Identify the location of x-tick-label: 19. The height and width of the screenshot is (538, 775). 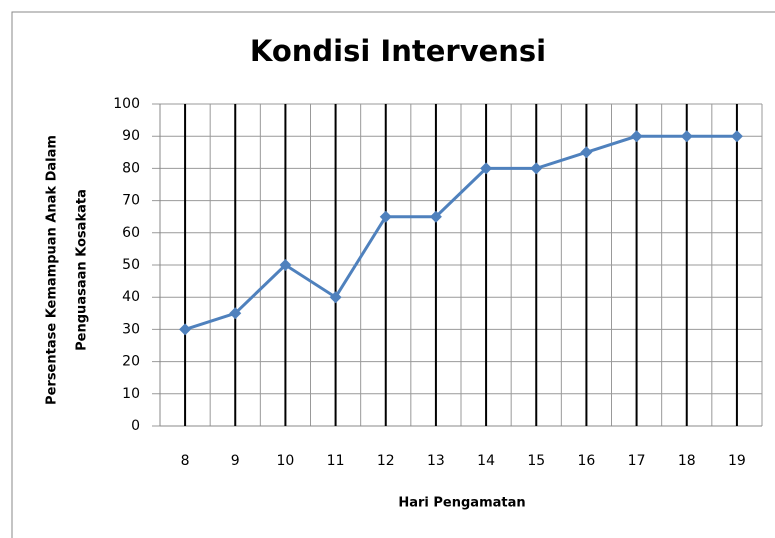
(737, 461).